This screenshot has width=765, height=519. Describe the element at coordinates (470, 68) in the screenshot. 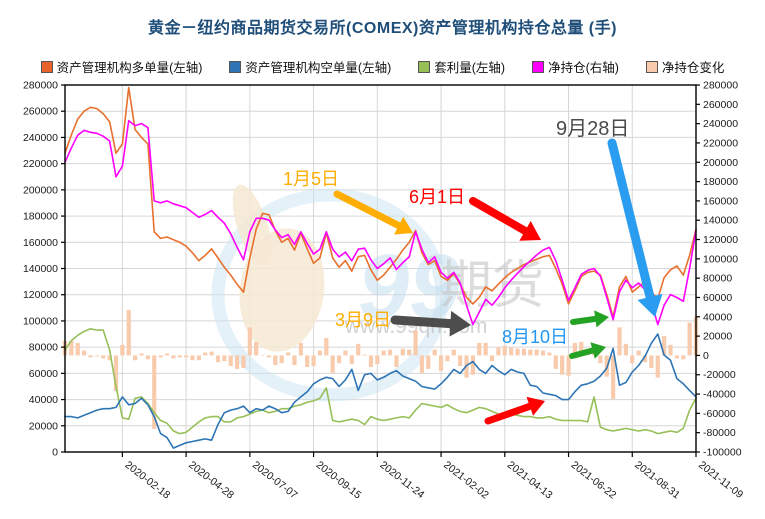

I see `legend-label-arbitrage: 套利量(左轴)` at that location.